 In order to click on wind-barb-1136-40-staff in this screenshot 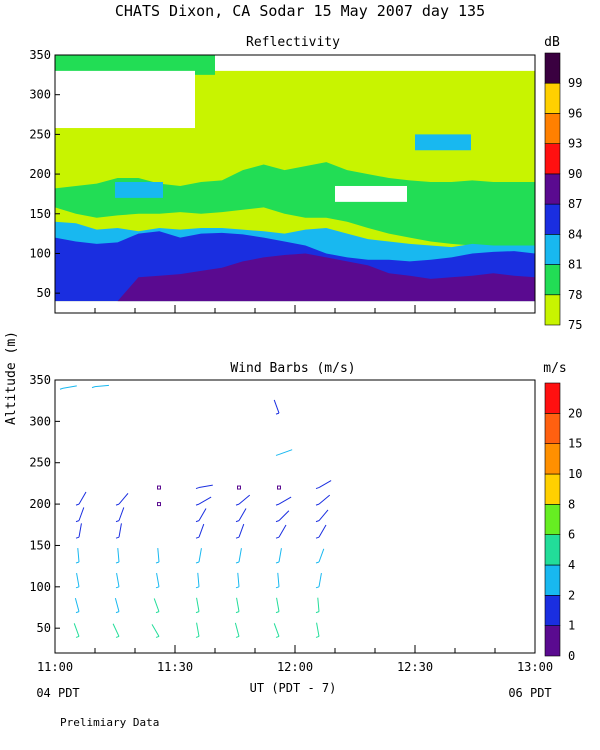, I will do `click(198, 629)`.